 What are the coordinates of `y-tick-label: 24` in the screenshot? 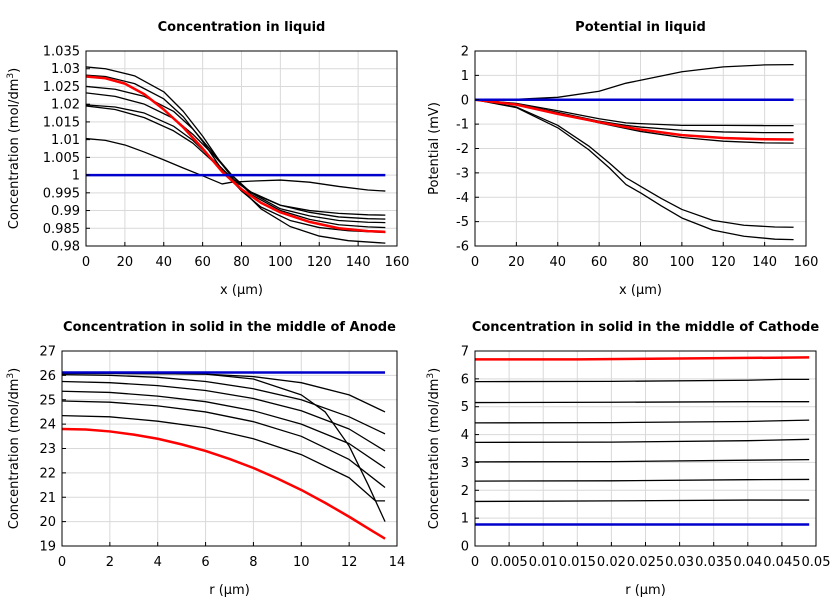 It's located at (47, 425).